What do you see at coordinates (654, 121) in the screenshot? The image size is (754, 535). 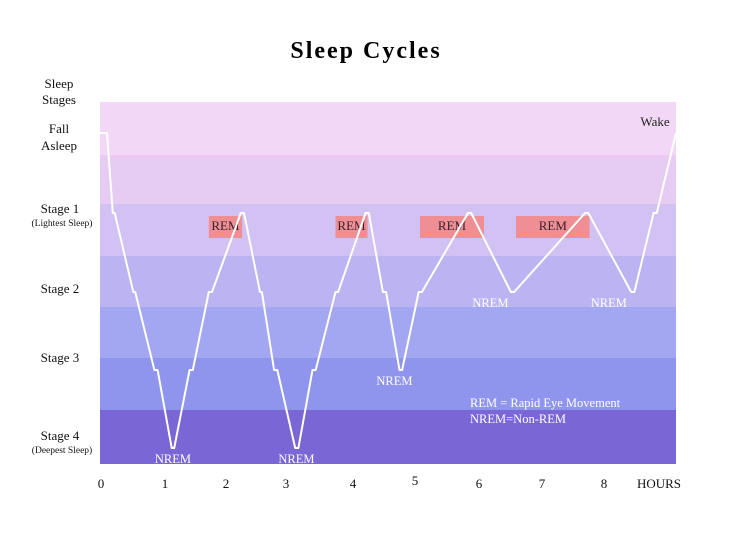 I see `wake-label: Wake` at bounding box center [654, 121].